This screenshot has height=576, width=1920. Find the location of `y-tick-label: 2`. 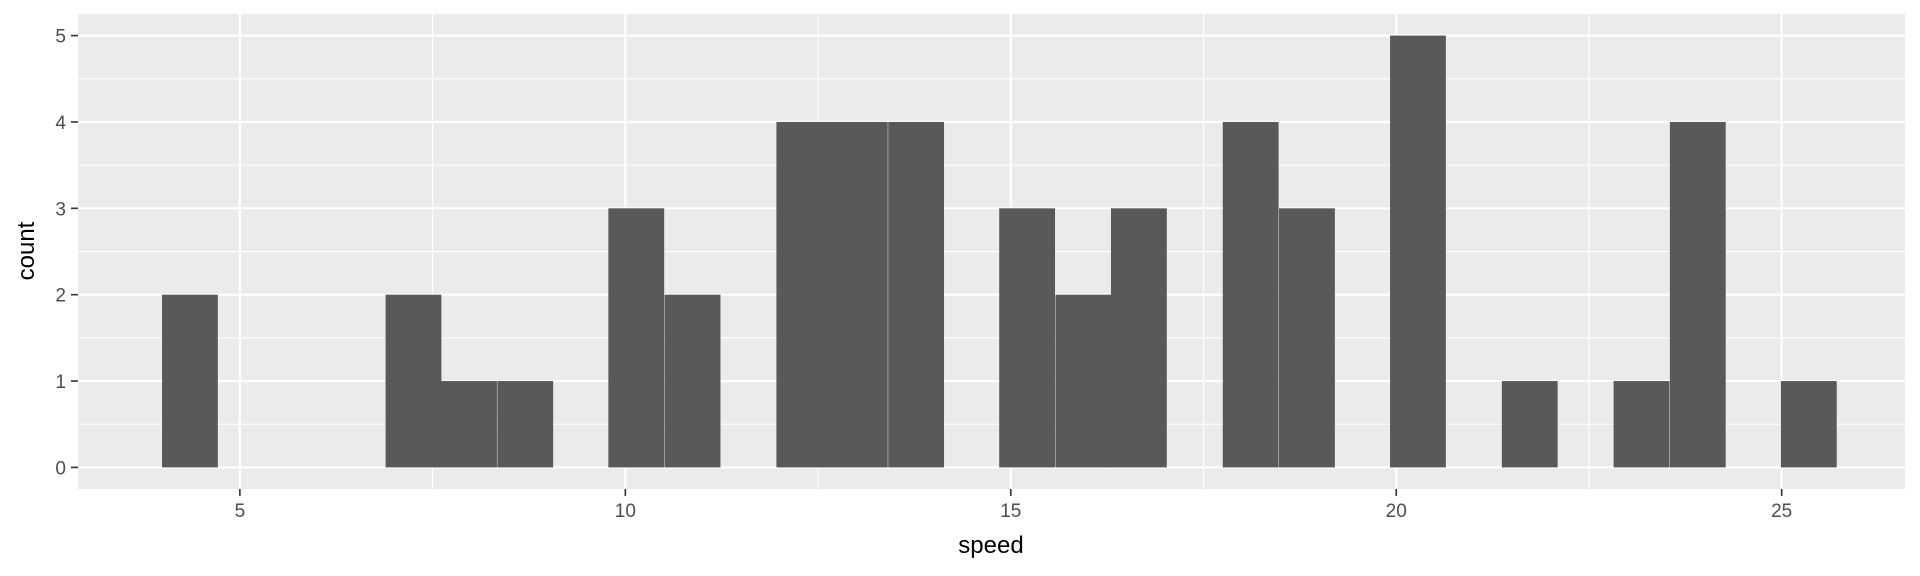

y-tick-label: 2 is located at coordinates (60, 296).